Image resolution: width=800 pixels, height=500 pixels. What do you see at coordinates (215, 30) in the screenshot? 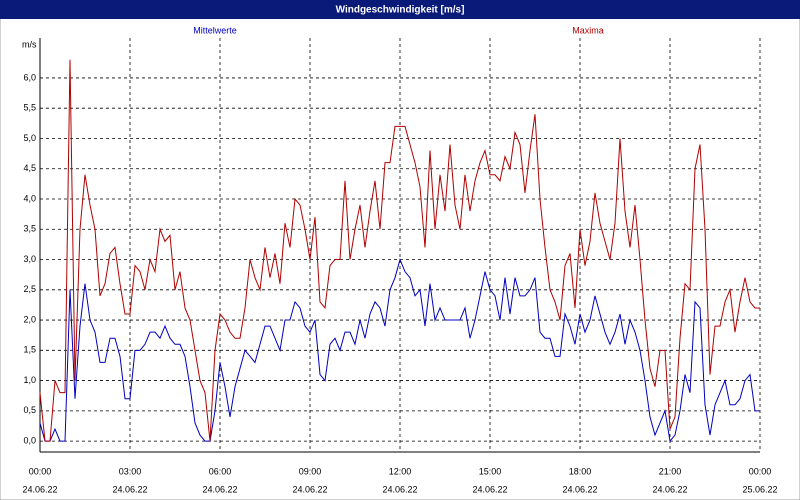
I see `legend-label: Mittelwerte` at bounding box center [215, 30].